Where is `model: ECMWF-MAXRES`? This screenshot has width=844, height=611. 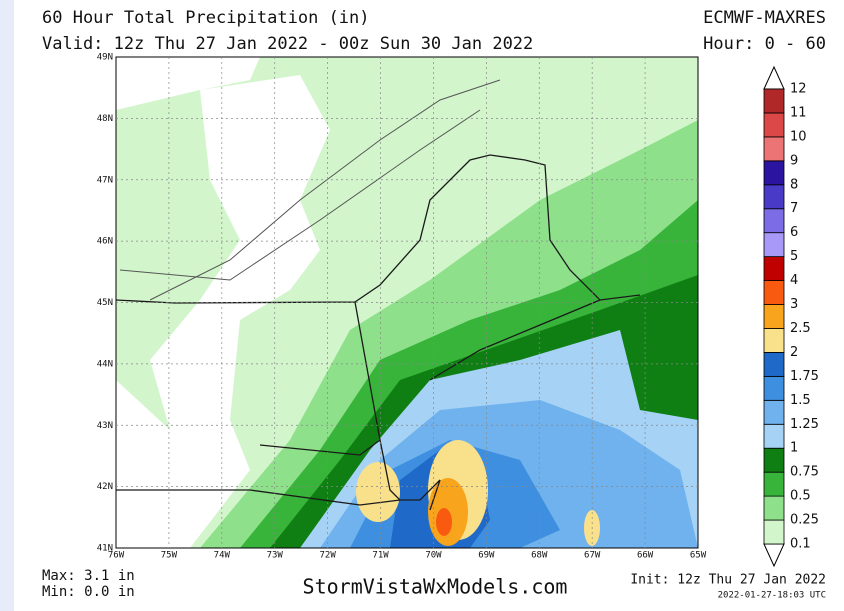 model: ECMWF-MAXRES is located at coordinates (764, 18).